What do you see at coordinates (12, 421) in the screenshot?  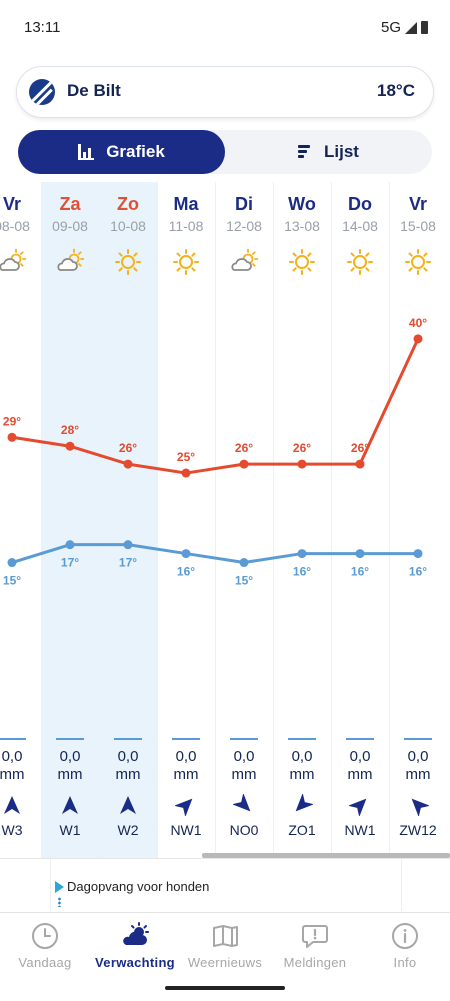 I see `max-temperature-label: 29°` at bounding box center [12, 421].